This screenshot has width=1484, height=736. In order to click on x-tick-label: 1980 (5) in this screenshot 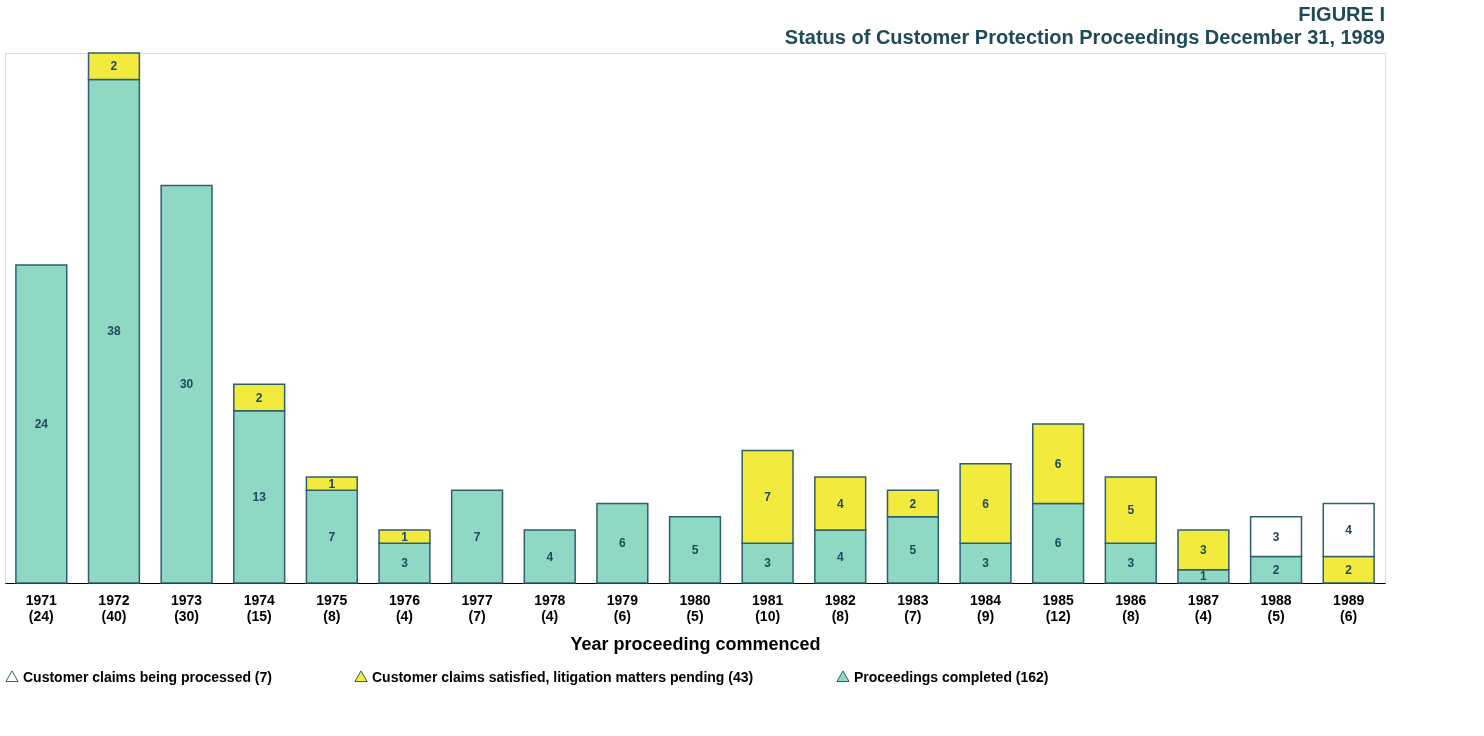, I will do `click(695, 607)`.